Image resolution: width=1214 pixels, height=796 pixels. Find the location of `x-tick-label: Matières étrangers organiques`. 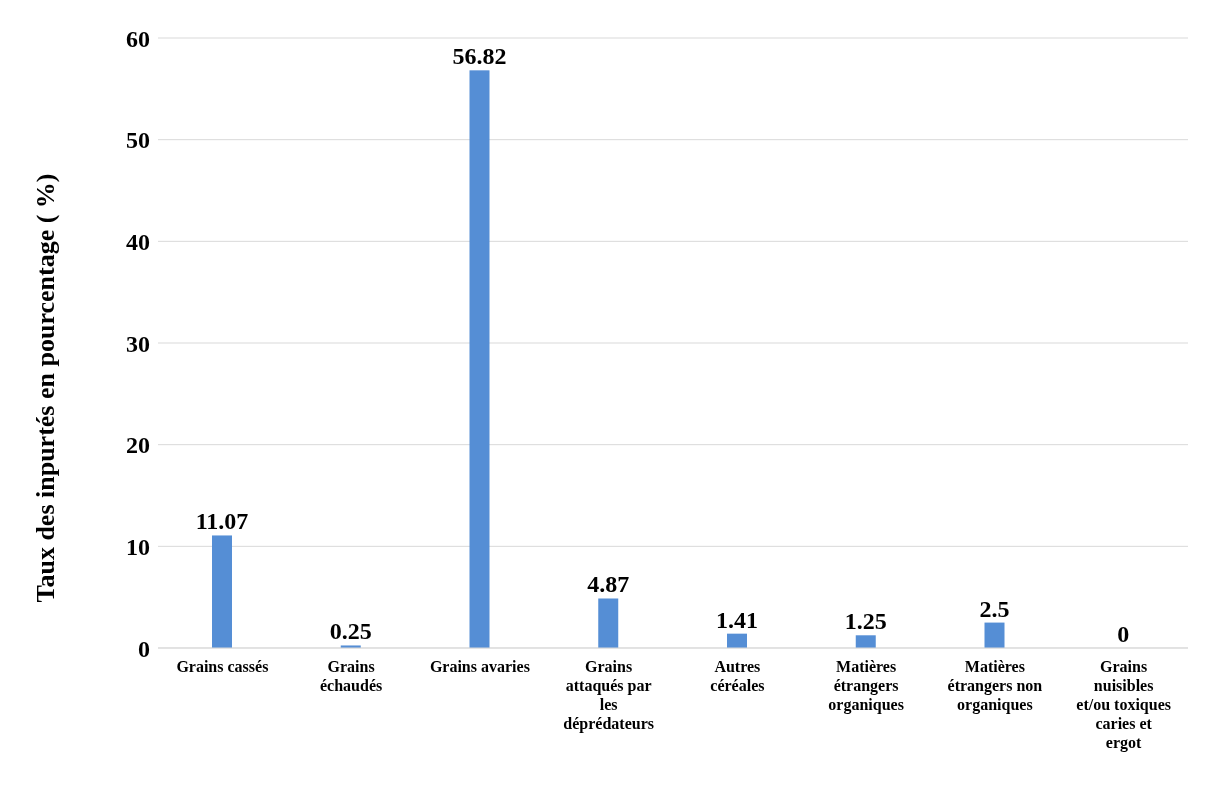

x-tick-label: Matières étrangers organiques is located at coordinates (866, 686).